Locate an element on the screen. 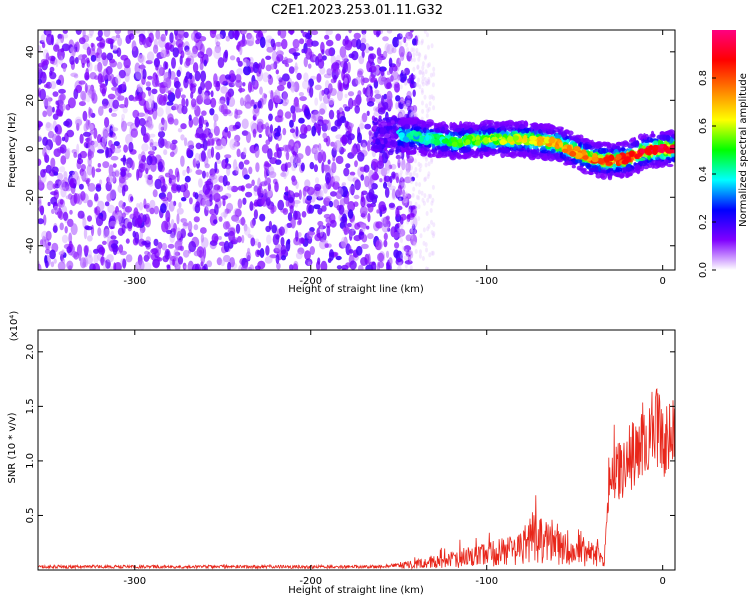 This screenshot has height=600, width=750. x-tick-label: -200 is located at coordinates (310, 281).